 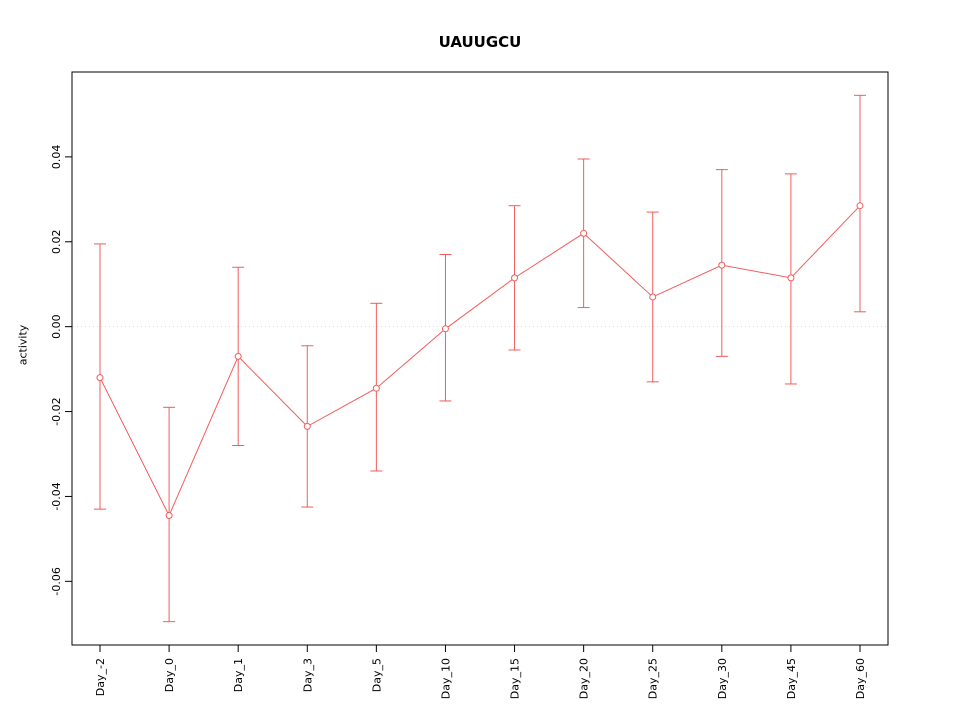 I want to click on y-tick-label: 0.04, so click(x=56, y=157).